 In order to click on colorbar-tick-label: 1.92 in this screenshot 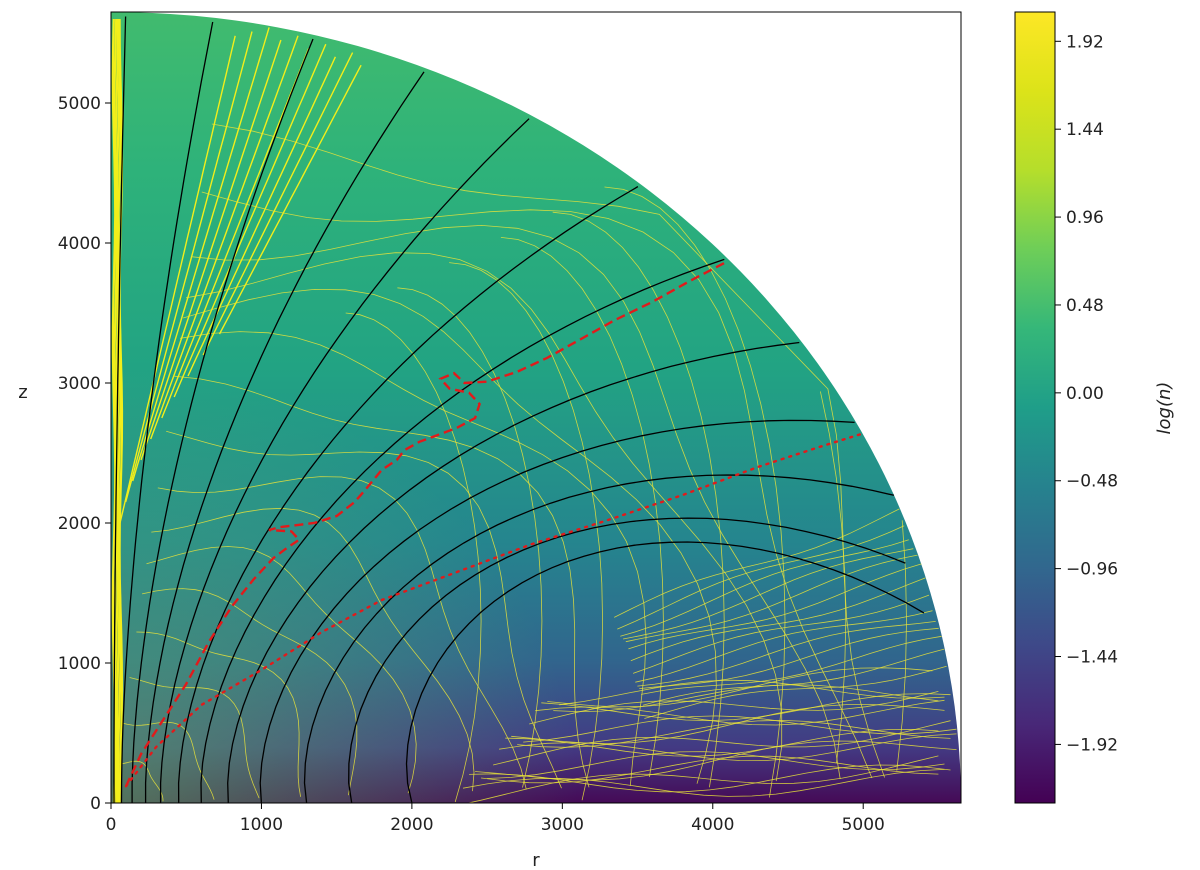, I will do `click(1085, 42)`.